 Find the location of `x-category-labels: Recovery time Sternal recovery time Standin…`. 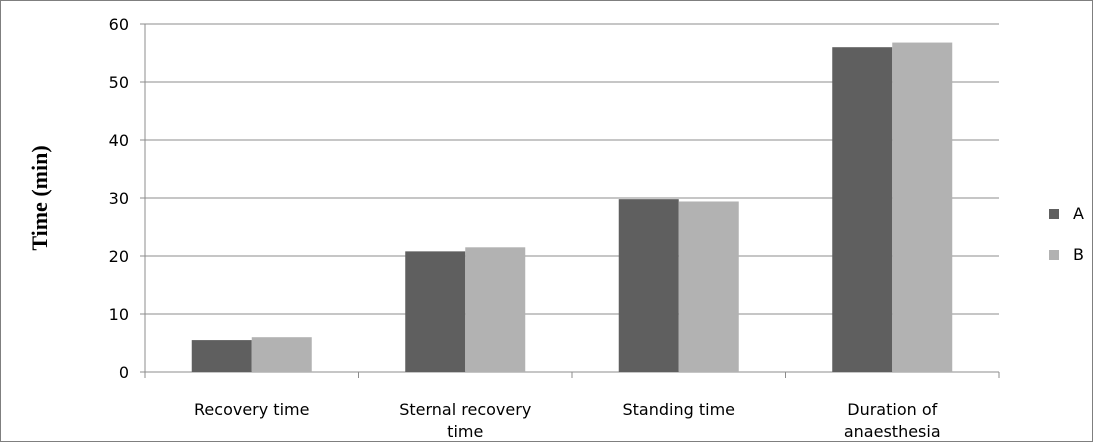

x-category-labels: Recovery time Sternal recovery time Standin… is located at coordinates (567, 420).